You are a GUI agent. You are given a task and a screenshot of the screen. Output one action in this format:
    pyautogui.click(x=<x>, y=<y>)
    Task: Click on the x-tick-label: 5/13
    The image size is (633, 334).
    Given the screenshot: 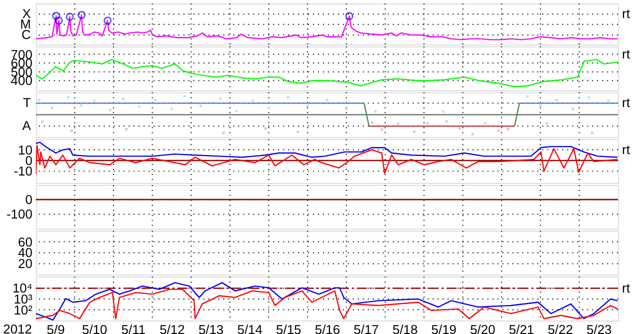 What is the action you would take?
    pyautogui.click(x=211, y=328)
    